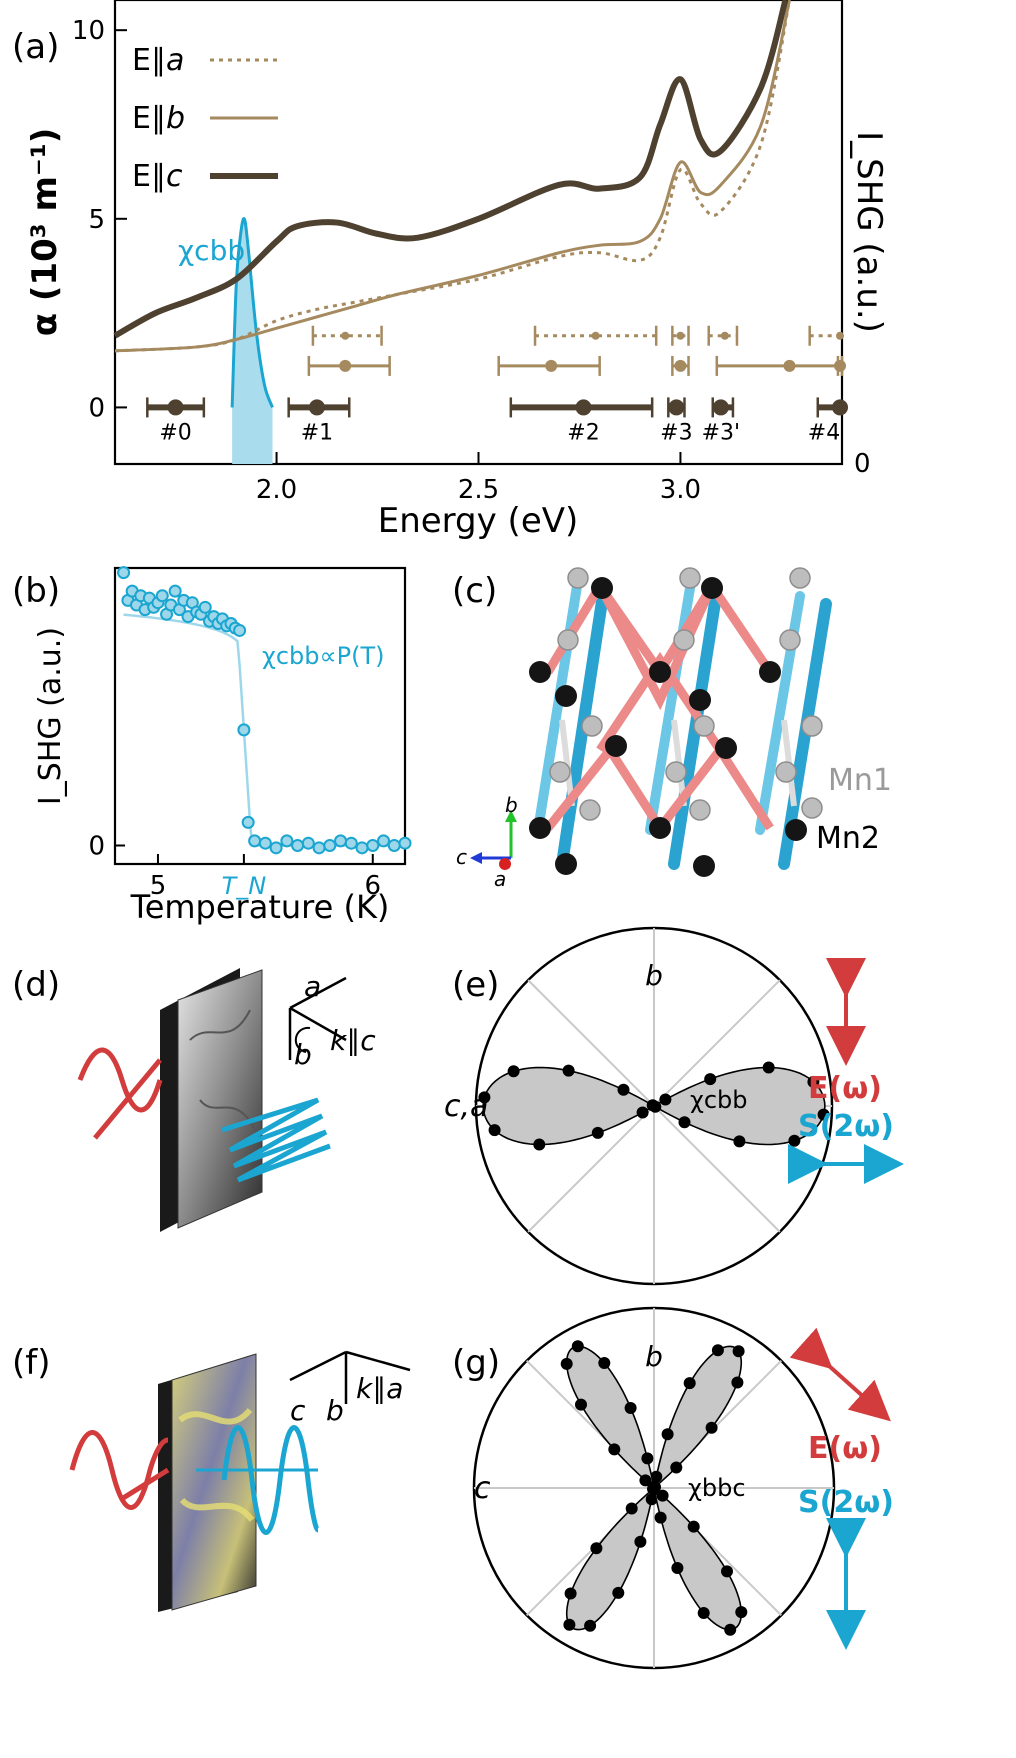  I want to click on shg-datapoints, so click(264, 710).